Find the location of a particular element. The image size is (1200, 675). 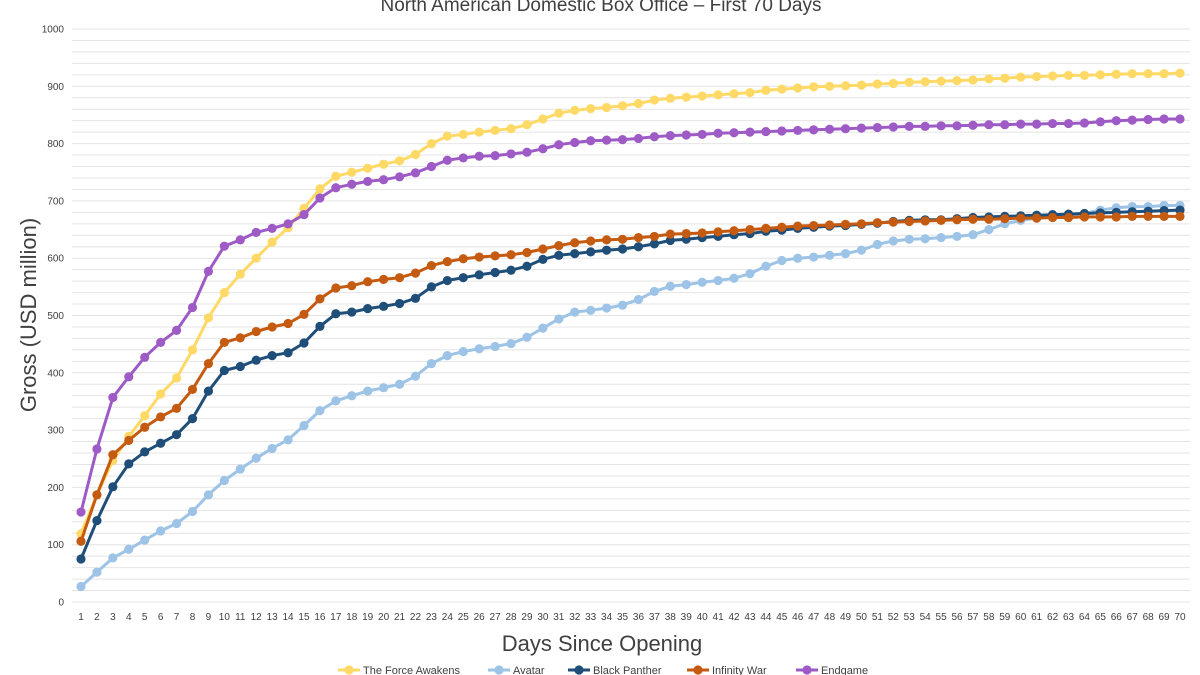

x-tick-label: 3 is located at coordinates (113, 617).